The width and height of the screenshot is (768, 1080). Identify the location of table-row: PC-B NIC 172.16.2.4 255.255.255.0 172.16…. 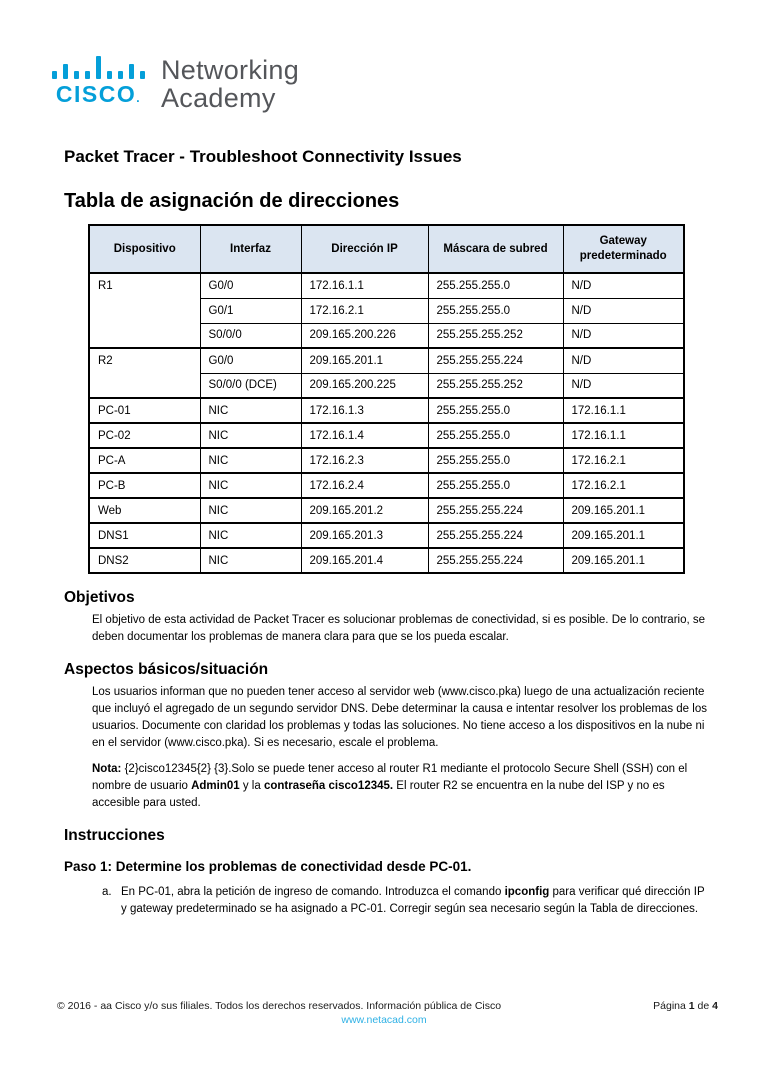
(386, 485).